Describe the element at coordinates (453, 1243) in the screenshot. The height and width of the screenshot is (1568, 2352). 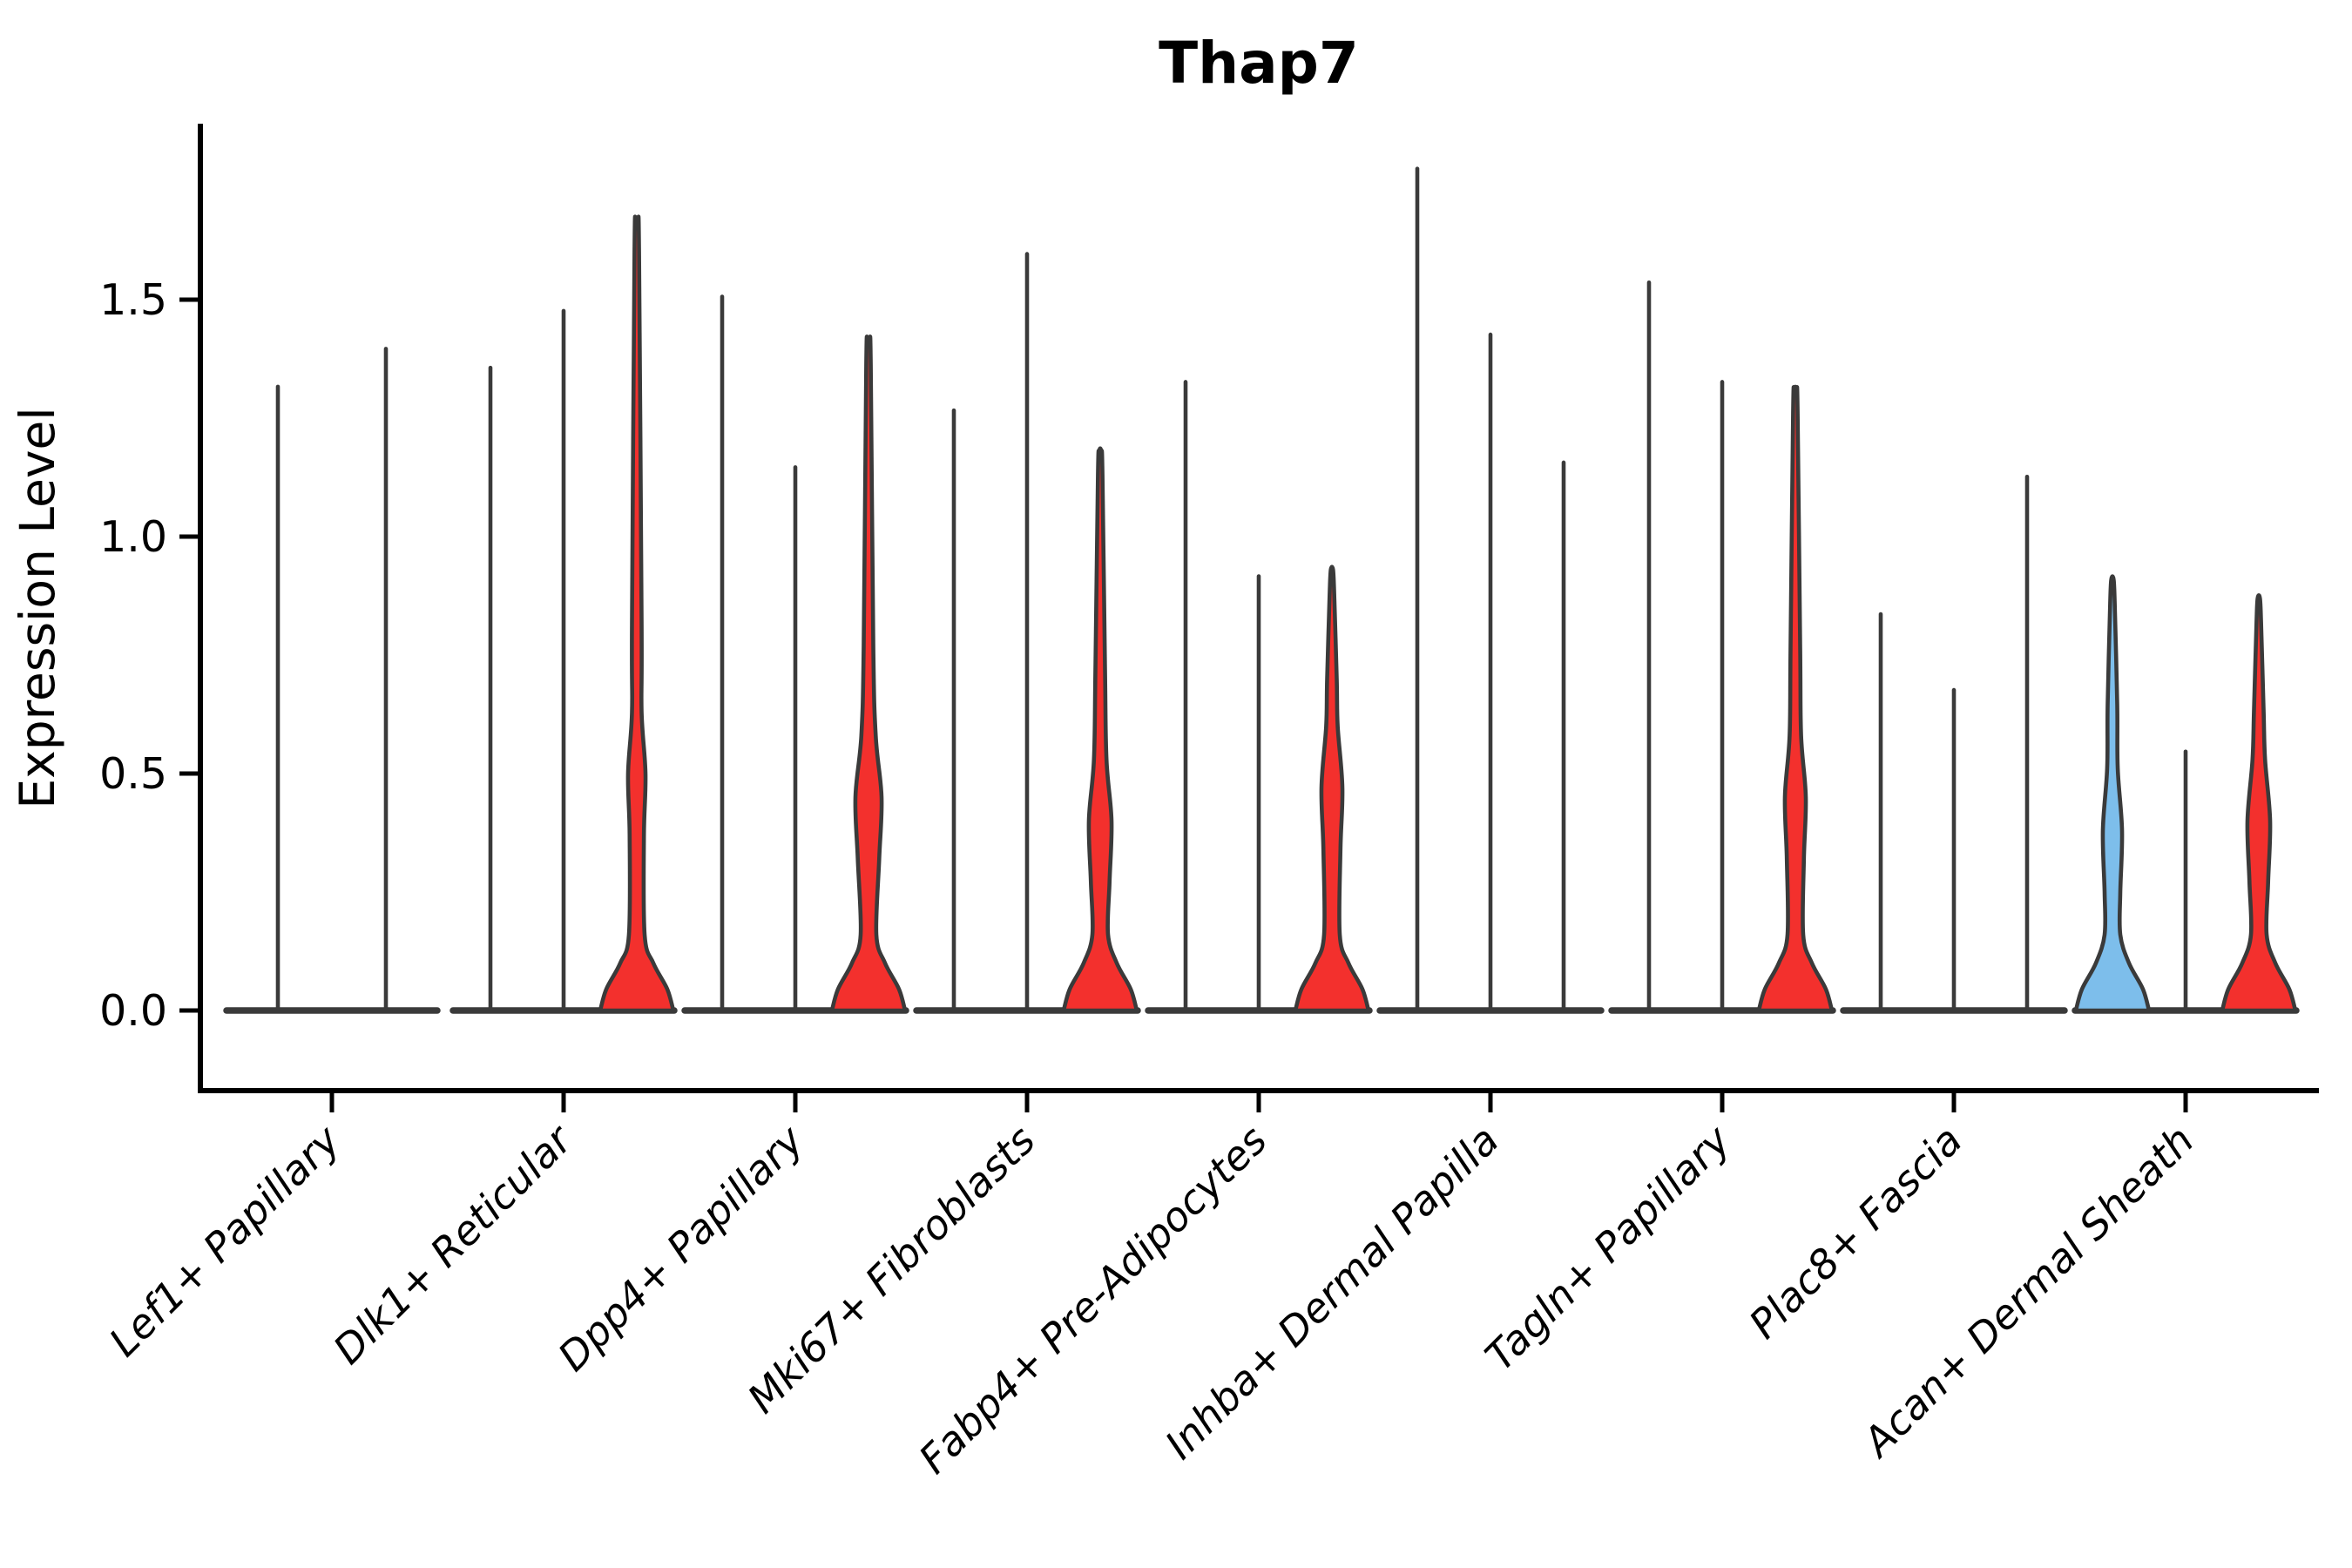
I see `x-tick-label: Dlk1+ Reticular` at that location.